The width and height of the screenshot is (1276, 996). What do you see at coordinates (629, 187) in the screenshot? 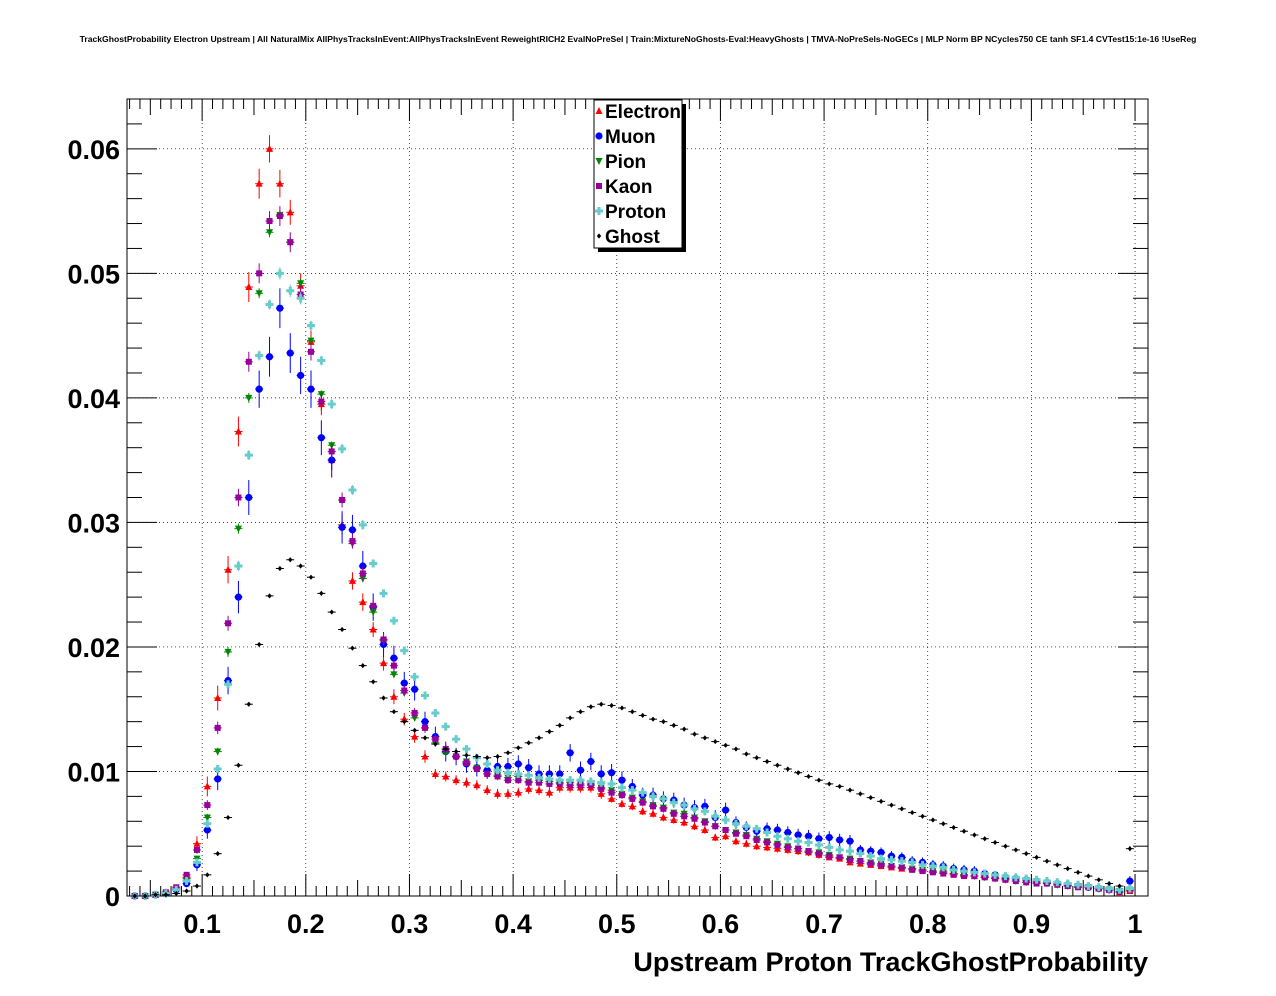
I see `legend-label-kaon: Kaon` at bounding box center [629, 187].